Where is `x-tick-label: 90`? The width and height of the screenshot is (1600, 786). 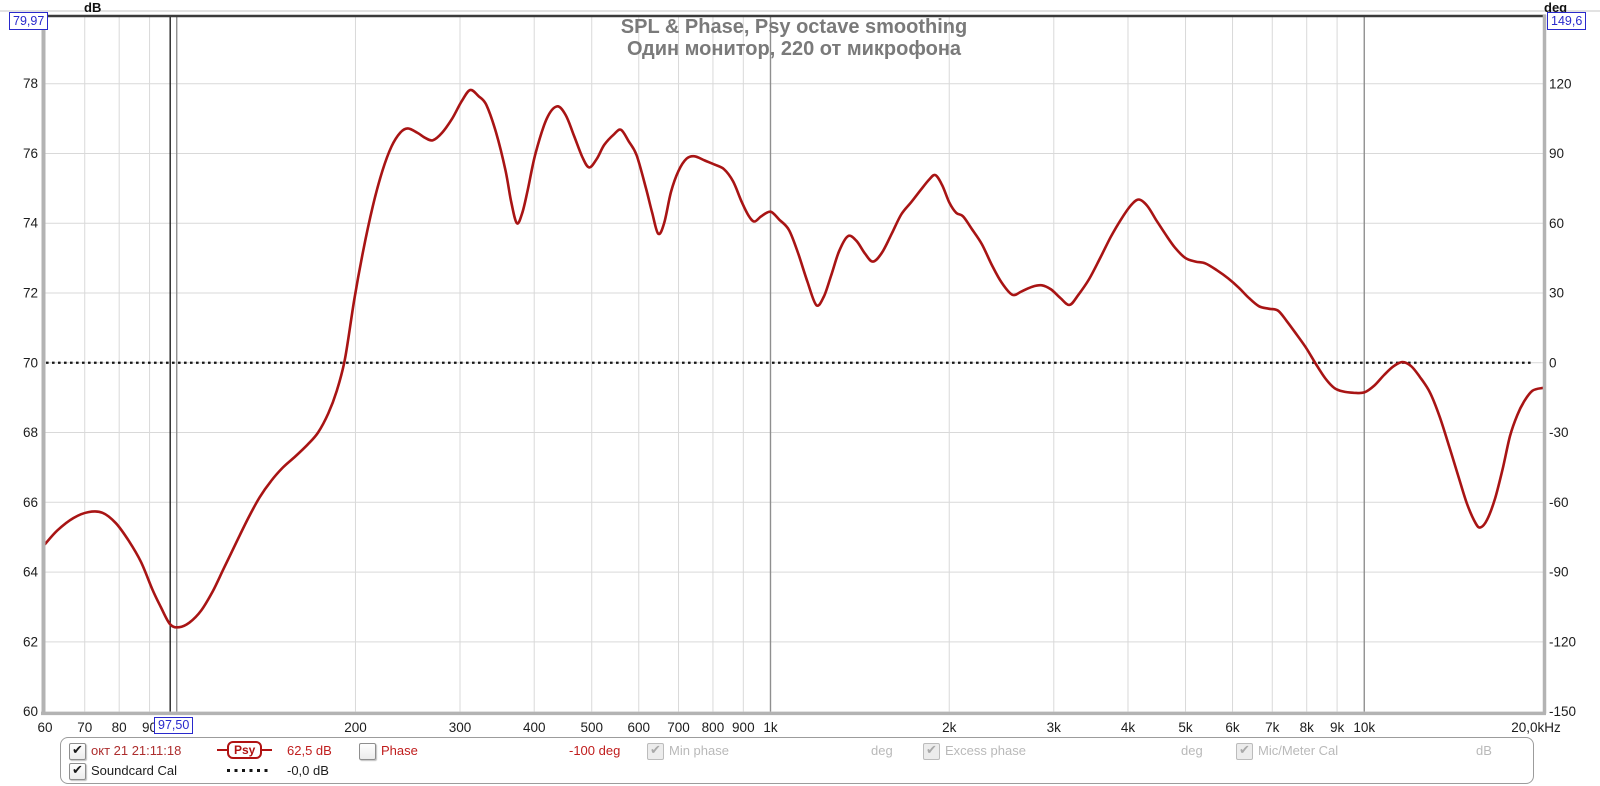
x-tick-label: 90 is located at coordinates (149, 727).